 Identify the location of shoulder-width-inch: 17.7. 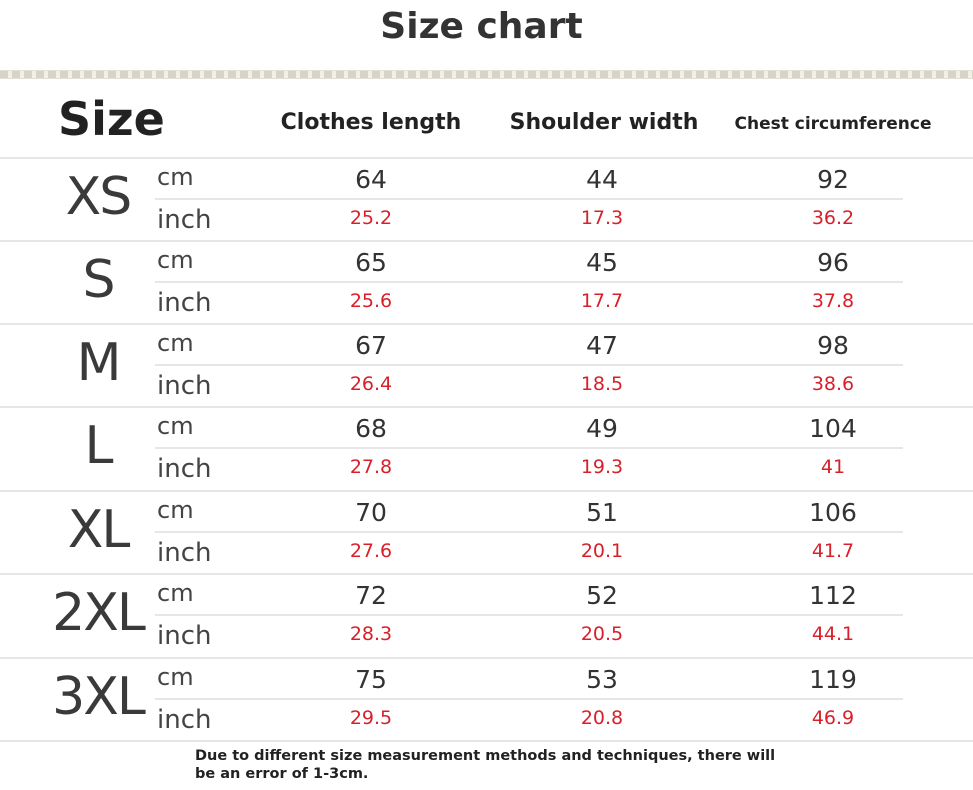
(602, 301).